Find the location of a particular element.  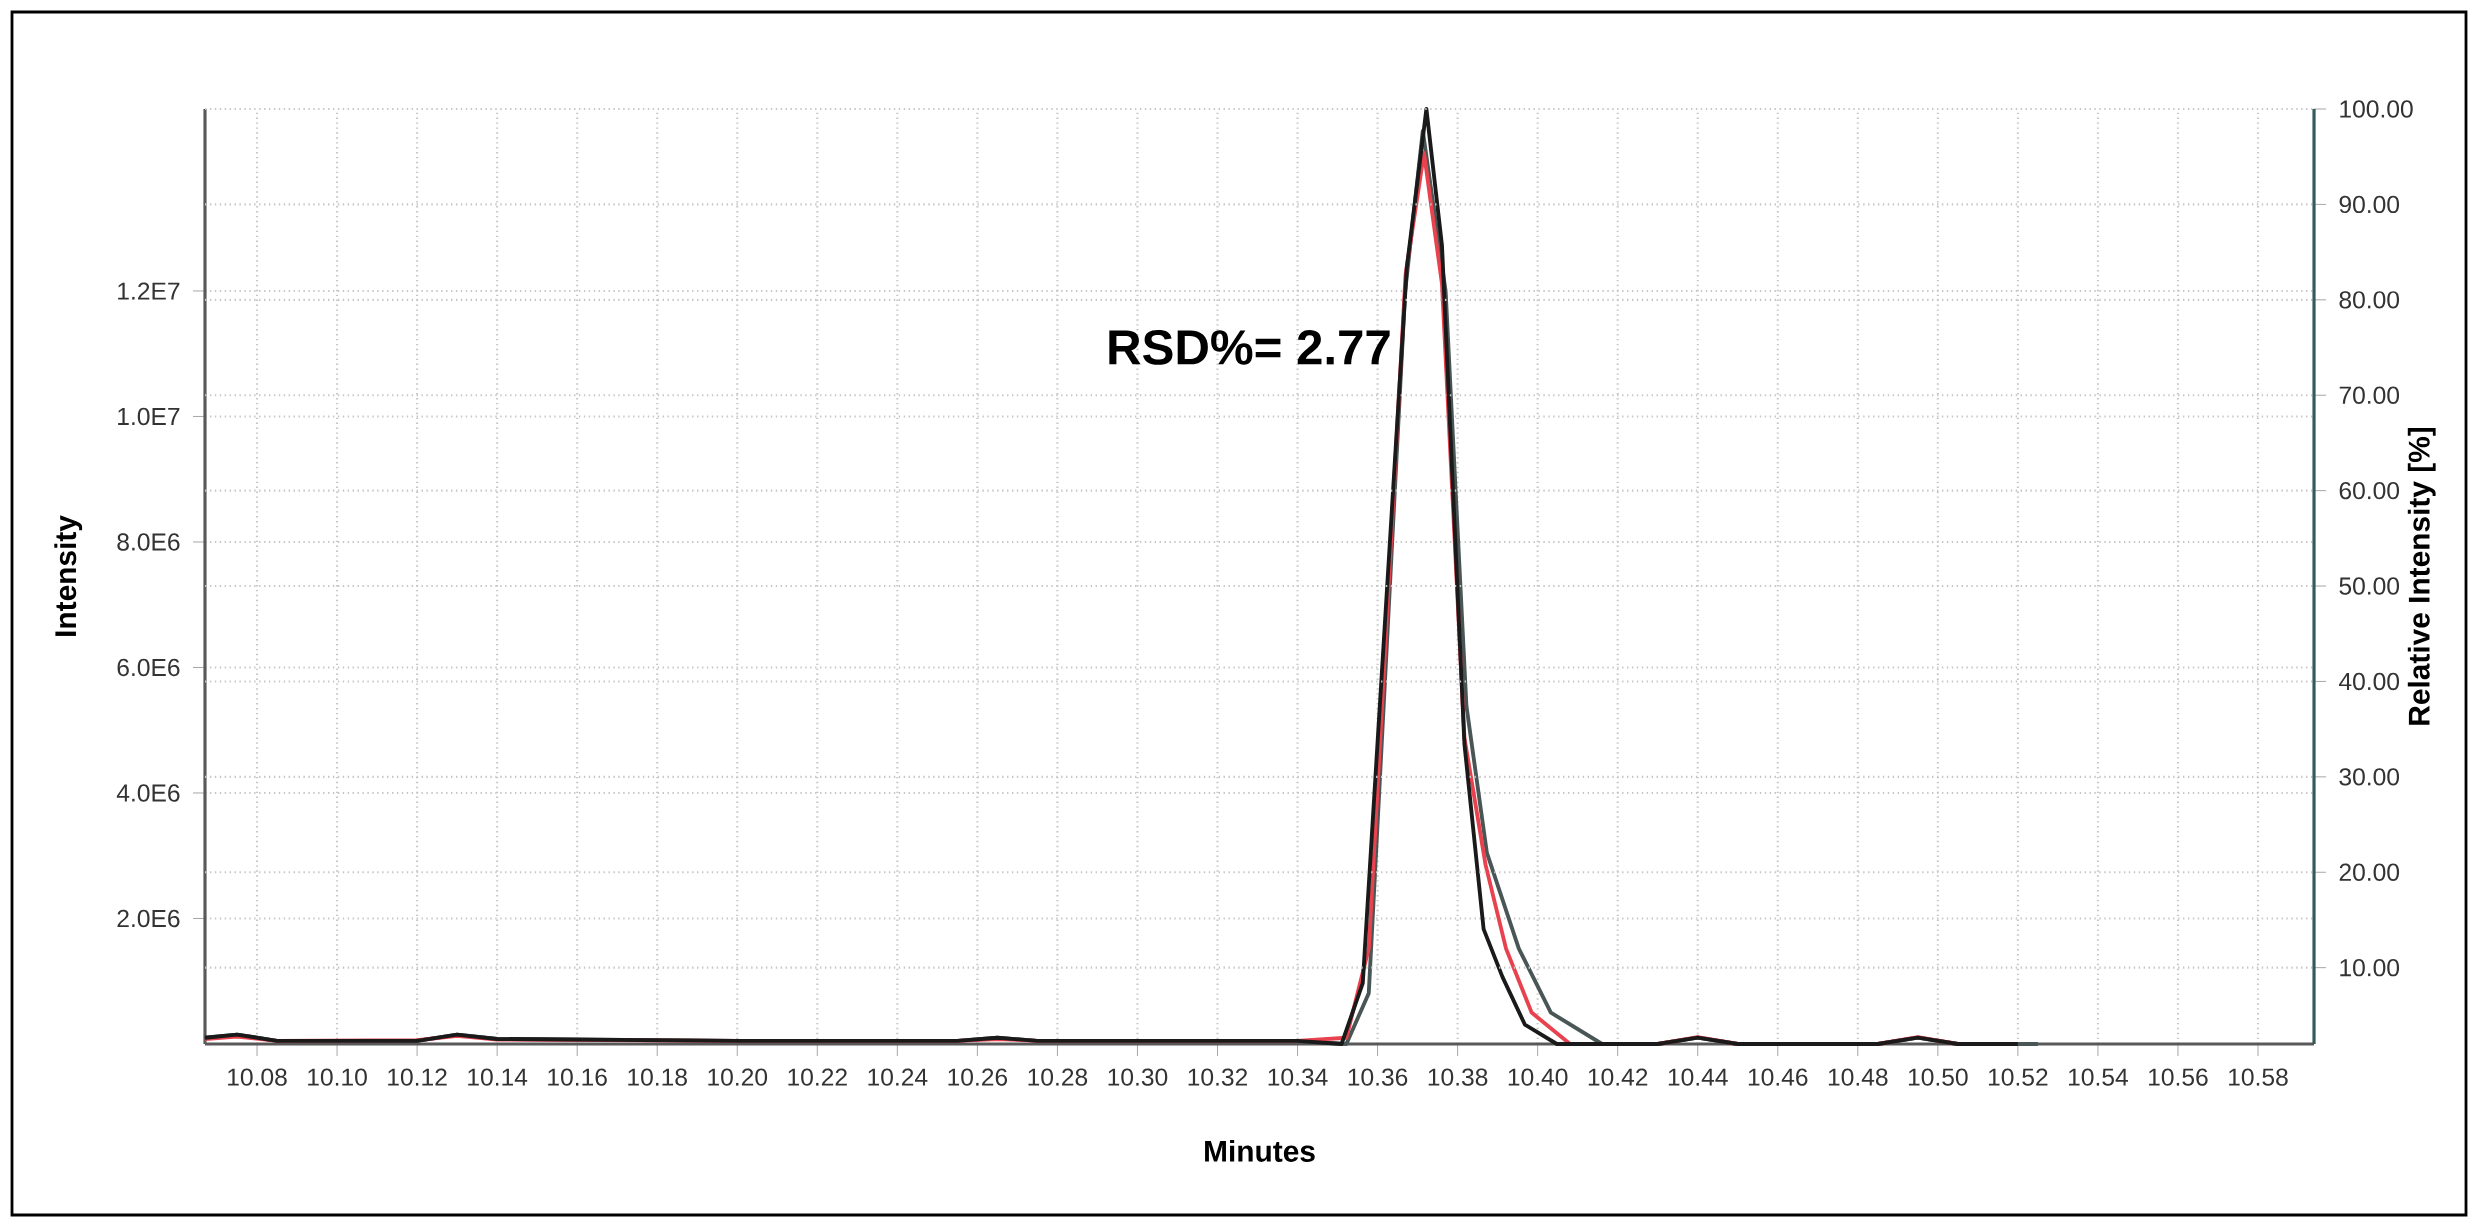

x-tick-label: 10.18 is located at coordinates (657, 1077).